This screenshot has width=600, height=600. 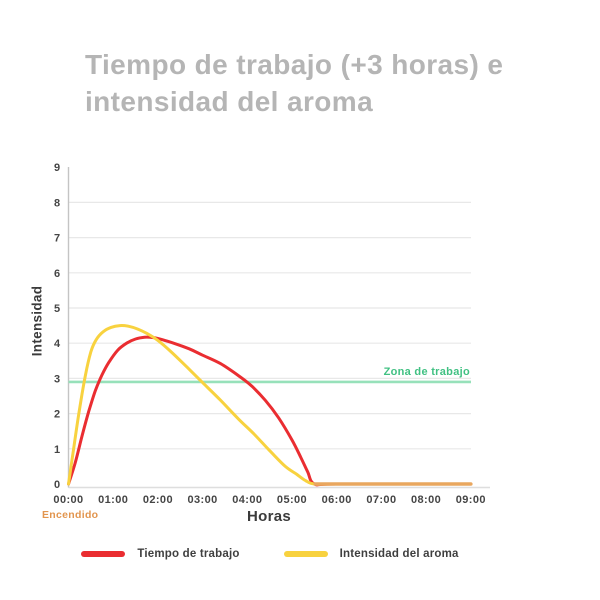 What do you see at coordinates (292, 500) in the screenshot?
I see `x-tick-label: 05:00` at bounding box center [292, 500].